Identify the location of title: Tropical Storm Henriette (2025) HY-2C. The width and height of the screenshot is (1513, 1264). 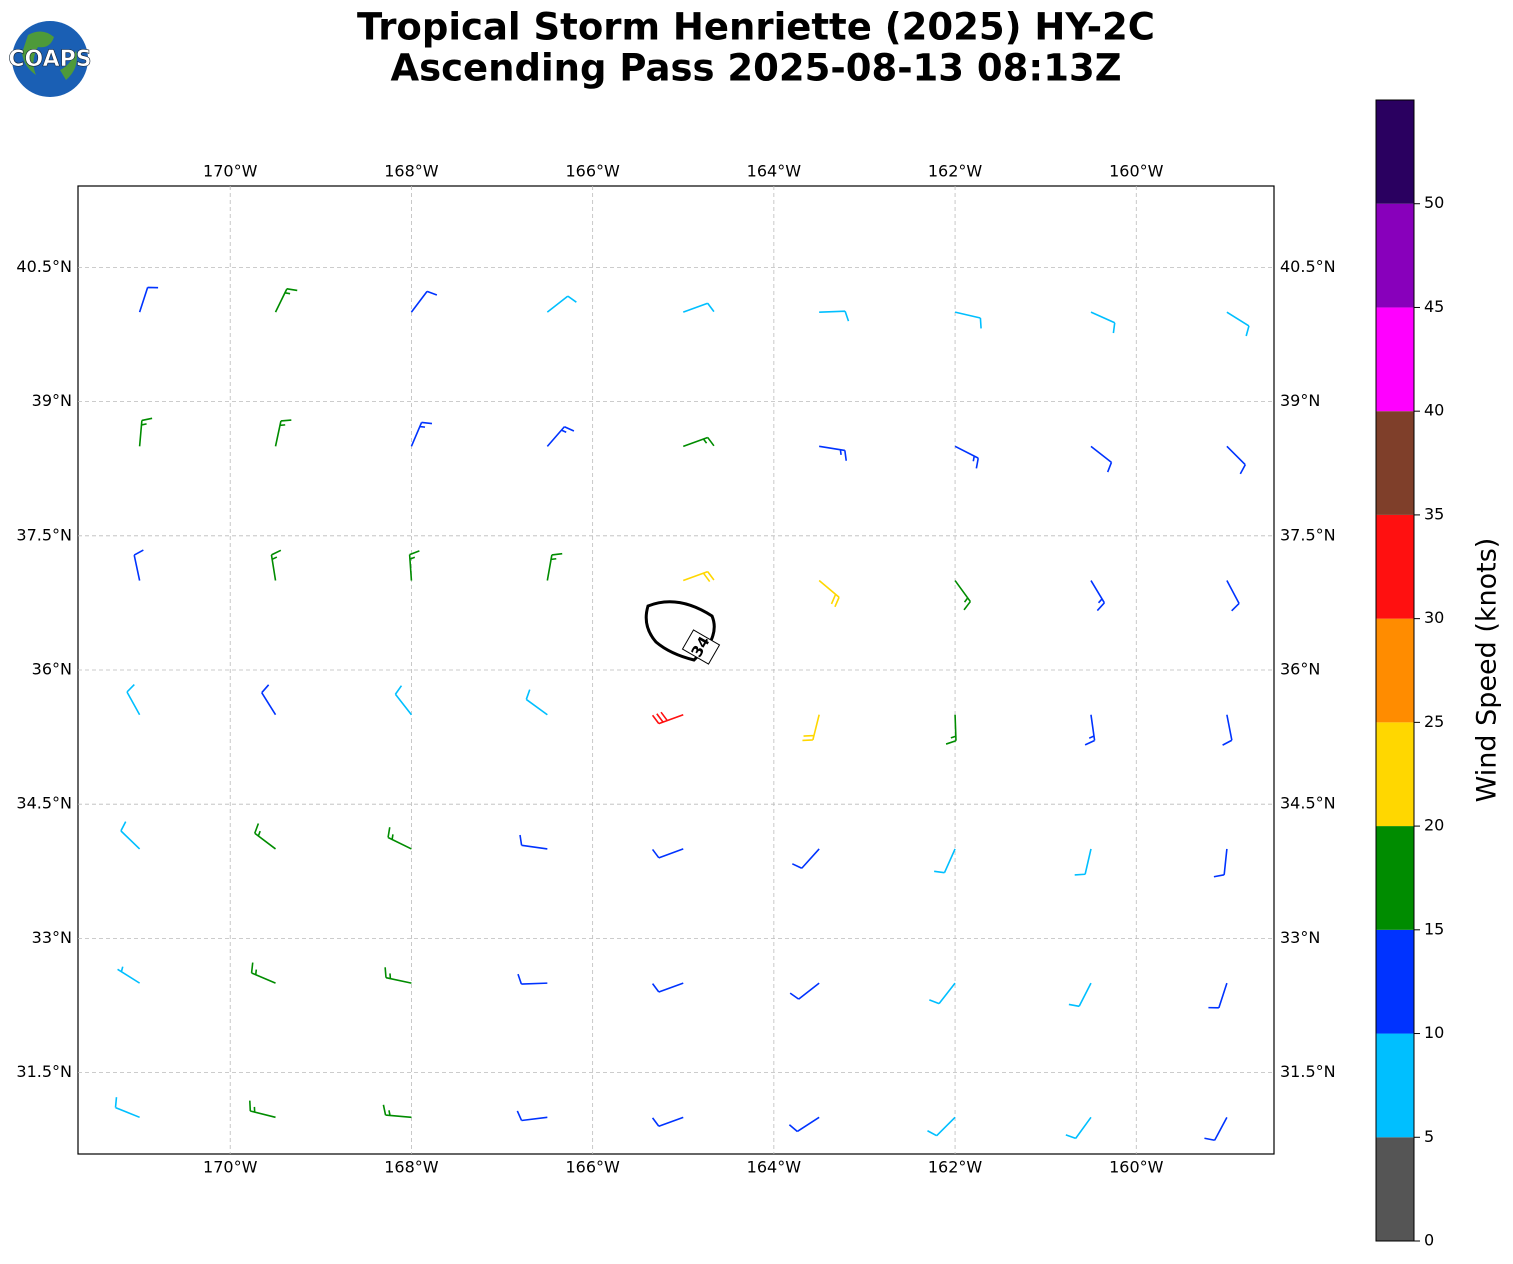
(756, 27).